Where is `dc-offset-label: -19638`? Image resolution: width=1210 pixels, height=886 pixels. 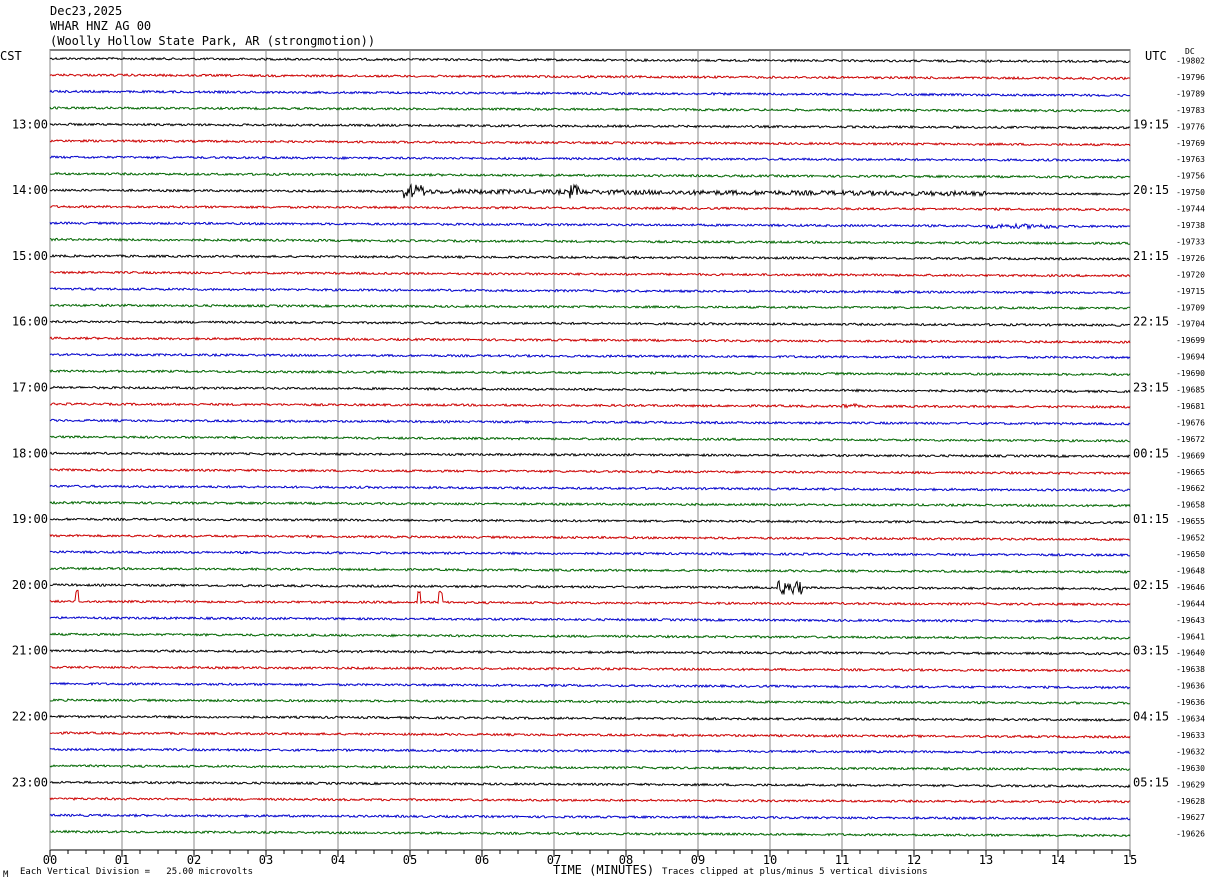 dc-offset-label: -19638 is located at coordinates (1190, 669).